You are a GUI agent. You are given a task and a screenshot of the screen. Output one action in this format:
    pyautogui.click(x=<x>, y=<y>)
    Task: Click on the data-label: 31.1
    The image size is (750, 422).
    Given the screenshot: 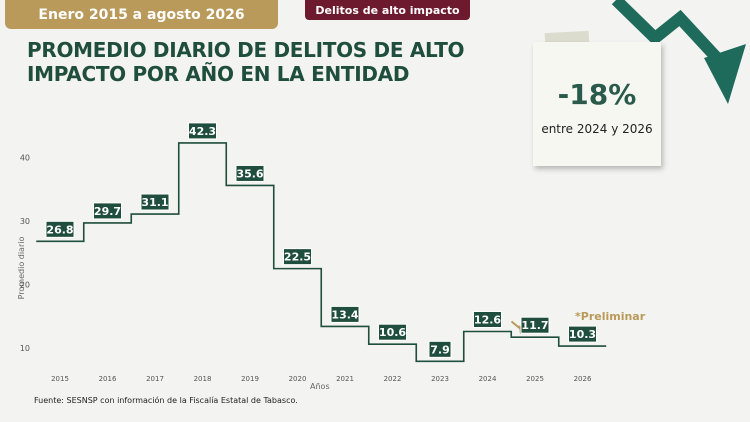 What is the action you would take?
    pyautogui.click(x=154, y=202)
    